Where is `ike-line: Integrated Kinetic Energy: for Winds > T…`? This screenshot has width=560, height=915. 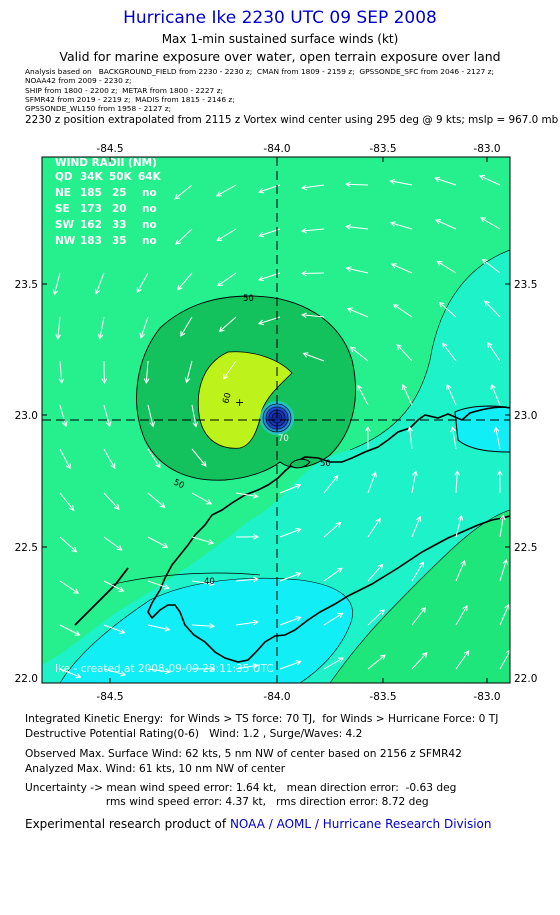 ike-line: Integrated Kinetic Energy: for Winds > T… is located at coordinates (262, 719).